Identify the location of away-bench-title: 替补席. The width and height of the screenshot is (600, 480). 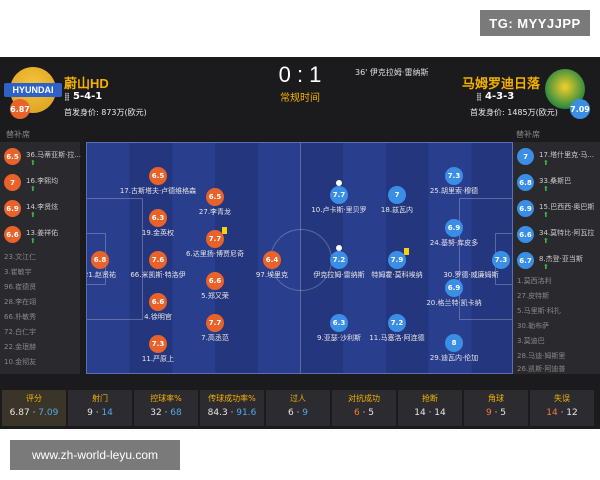
(528, 134).